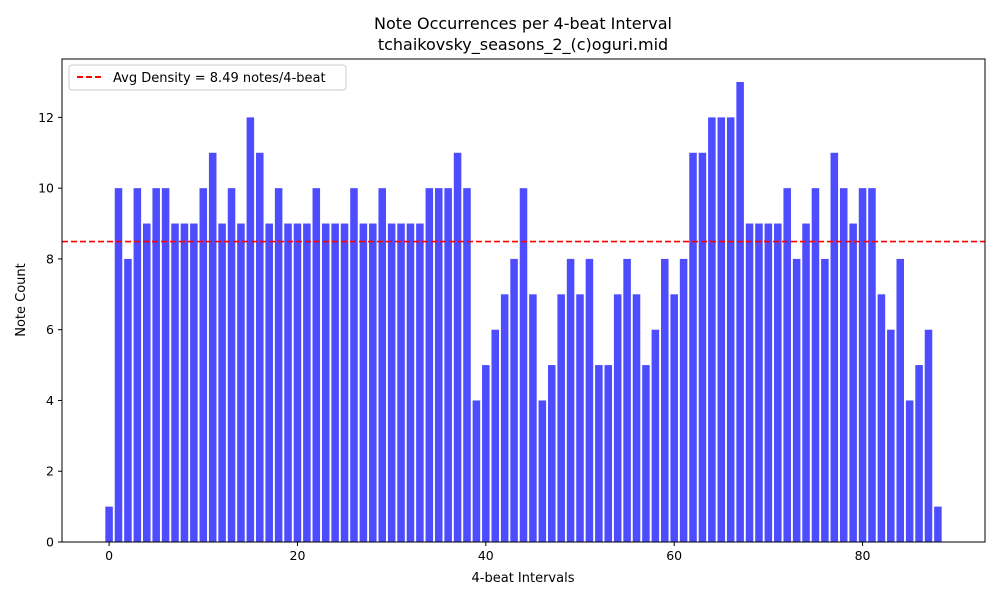 The width and height of the screenshot is (1000, 600). I want to click on x-tick-label-60: 60, so click(674, 555).